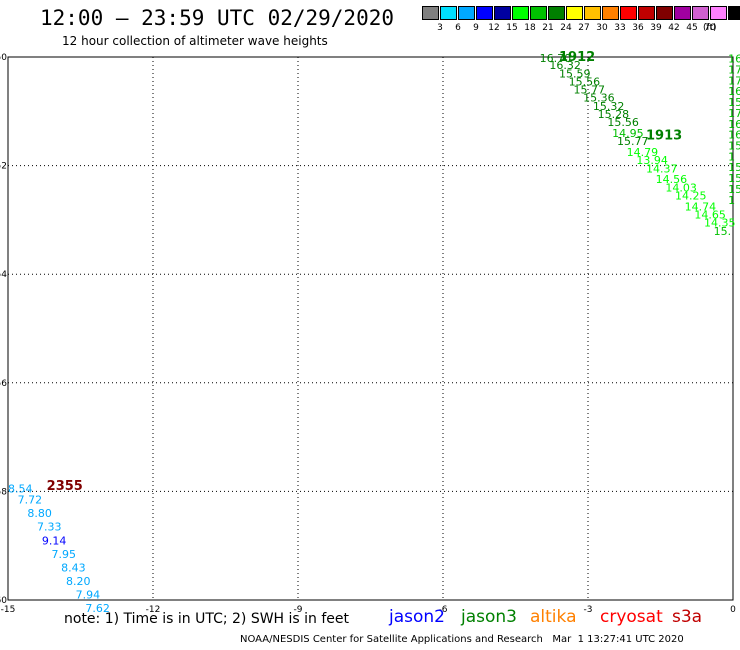 This screenshot has width=740, height=650. I want to click on legend-label: 18, so click(530, 28).